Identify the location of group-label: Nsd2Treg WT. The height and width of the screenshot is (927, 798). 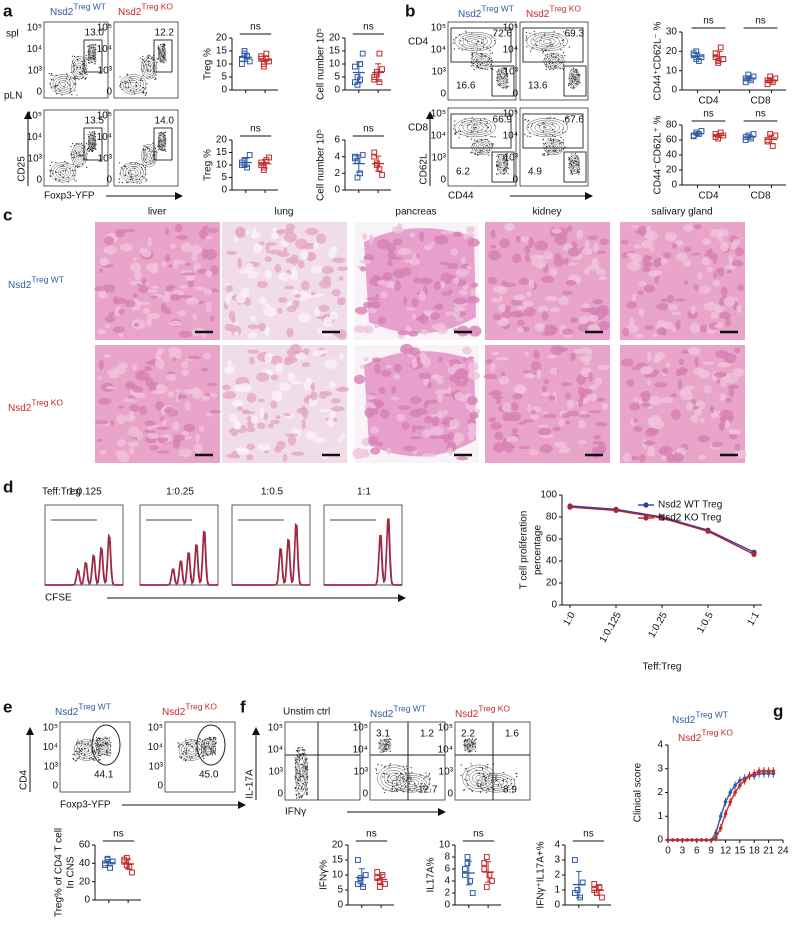
(398, 712).